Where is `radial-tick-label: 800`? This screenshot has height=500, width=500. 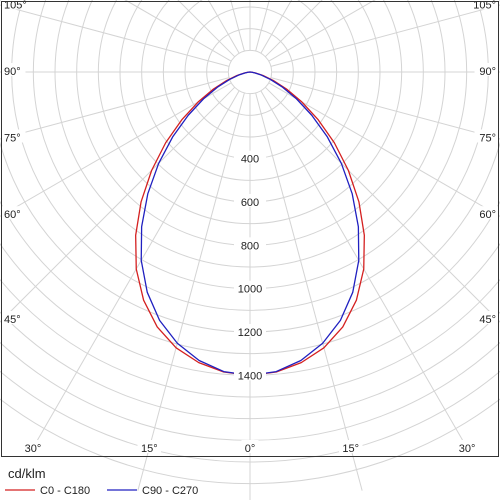
radial-tick-label: 800 is located at coordinates (250, 246).